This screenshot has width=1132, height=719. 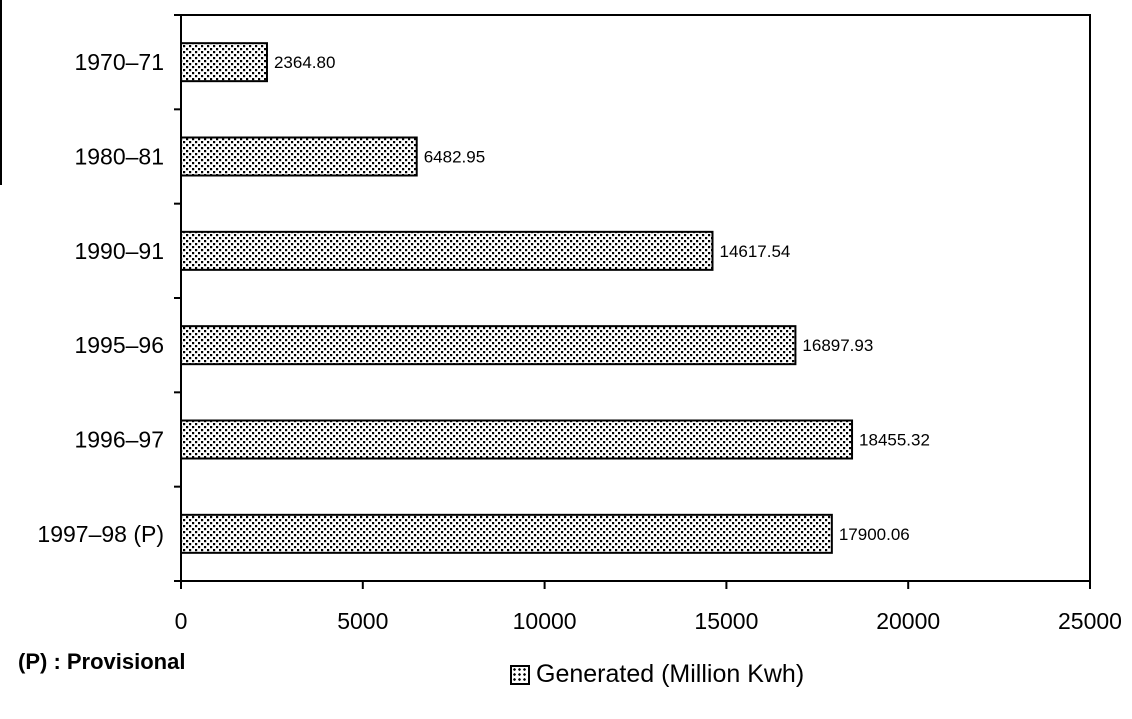 What do you see at coordinates (454, 157) in the screenshot?
I see `data-label: 6482.95` at bounding box center [454, 157].